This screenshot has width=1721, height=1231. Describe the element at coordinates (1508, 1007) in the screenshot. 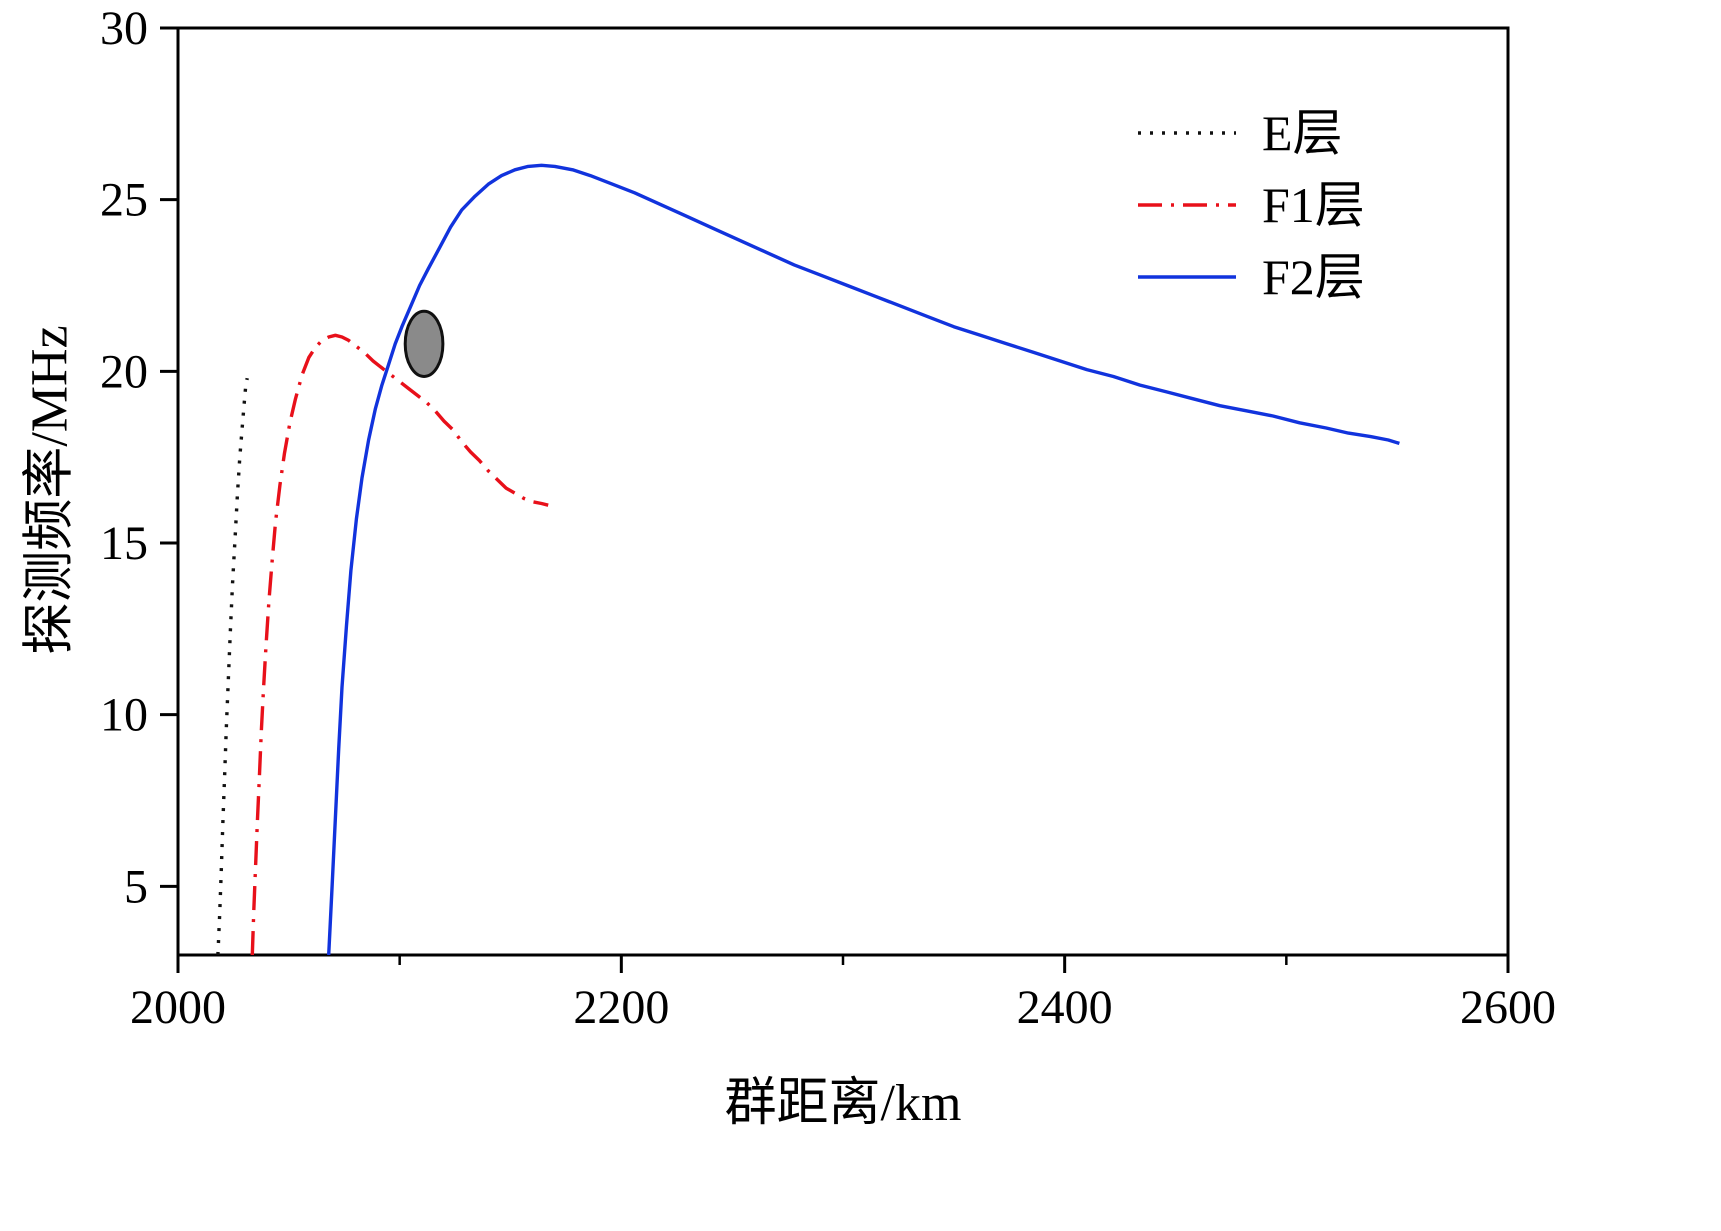

I see `x-tick-label: 2600` at that location.